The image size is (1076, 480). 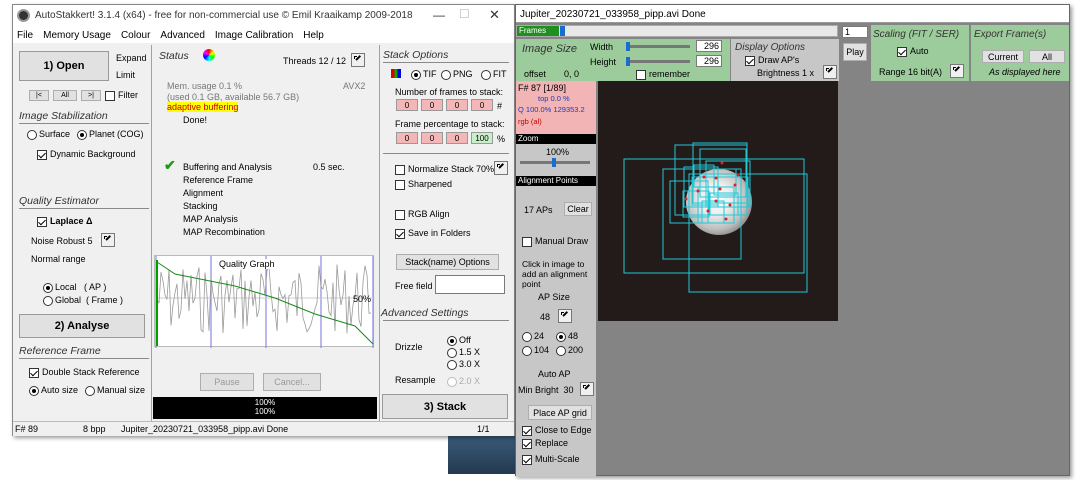 I want to click on stack-button: 3) Stack, so click(x=445, y=406).